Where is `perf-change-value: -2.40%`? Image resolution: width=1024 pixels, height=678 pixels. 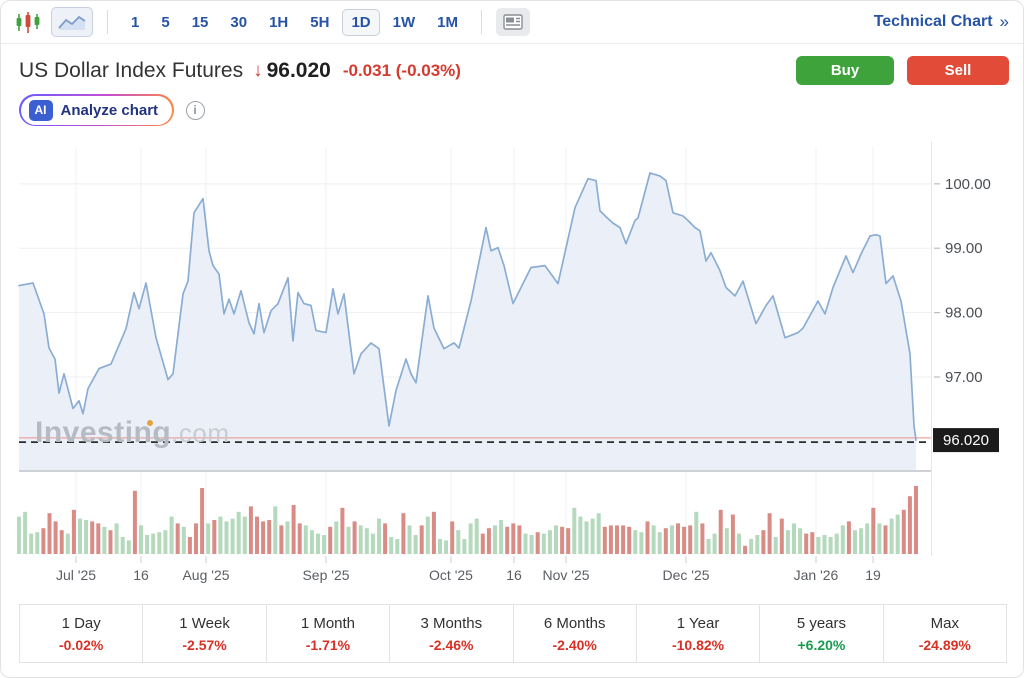
perf-change-value: -2.40% is located at coordinates (574, 644).